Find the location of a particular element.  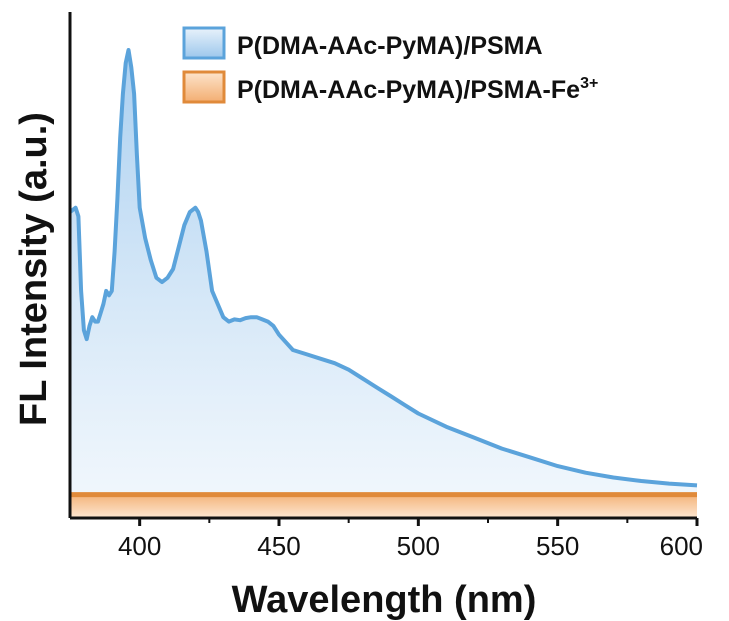

legend-swatch-orange is located at coordinates (204, 87).